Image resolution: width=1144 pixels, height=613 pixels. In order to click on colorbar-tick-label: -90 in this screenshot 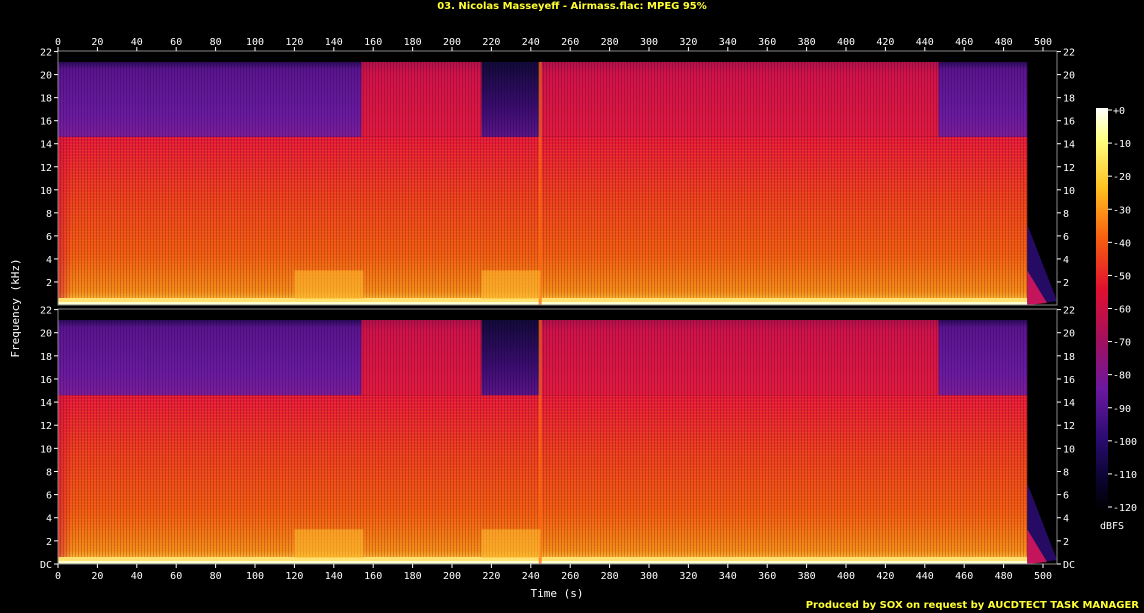, I will do `click(1122, 409)`.